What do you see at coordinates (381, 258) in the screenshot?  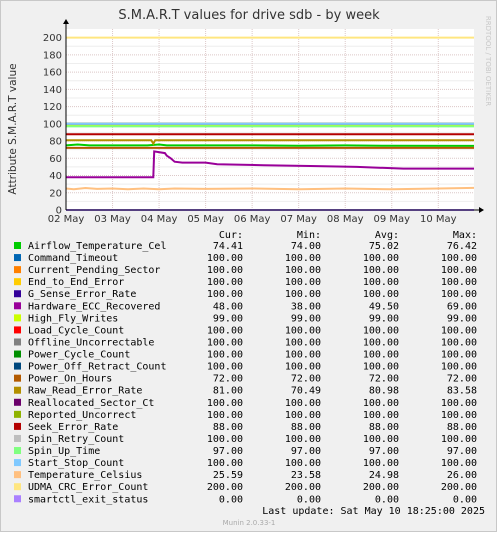 I see `legend-avg-command-timeout: 100.00` at bounding box center [381, 258].